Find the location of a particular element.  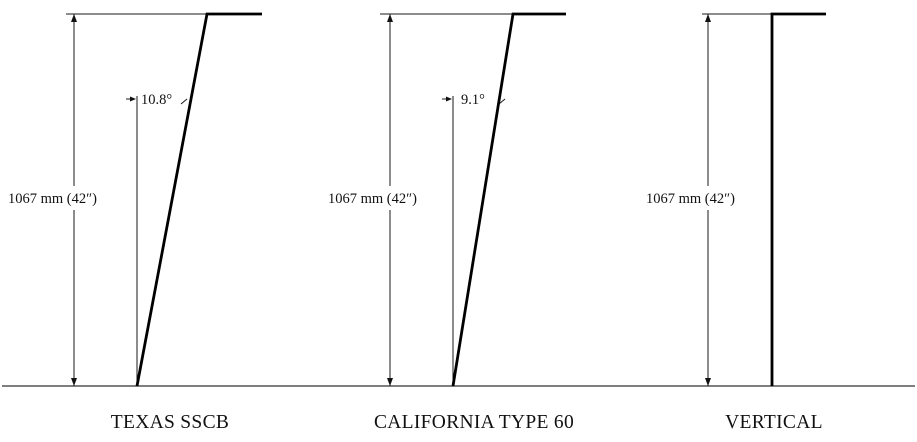

barrier-caption: TEXAS SSCB is located at coordinates (170, 422).